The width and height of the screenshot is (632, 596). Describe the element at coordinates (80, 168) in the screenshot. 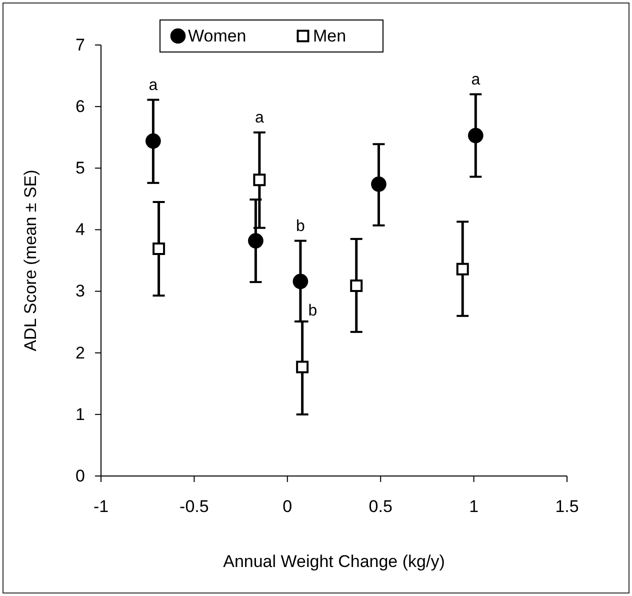

I see `y-tick-label: 5` at that location.